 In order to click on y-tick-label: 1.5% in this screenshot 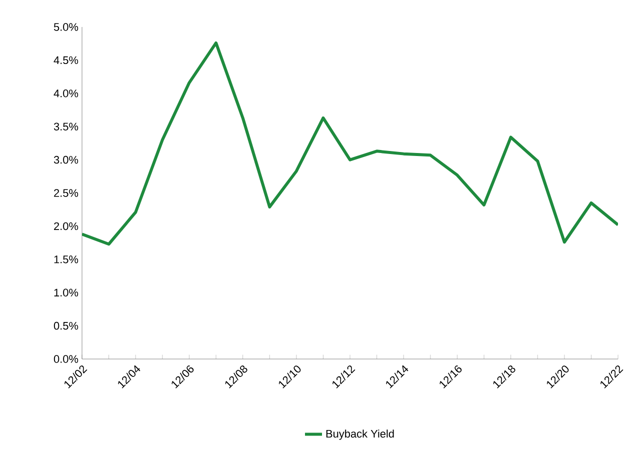, I will do `click(66, 260)`.